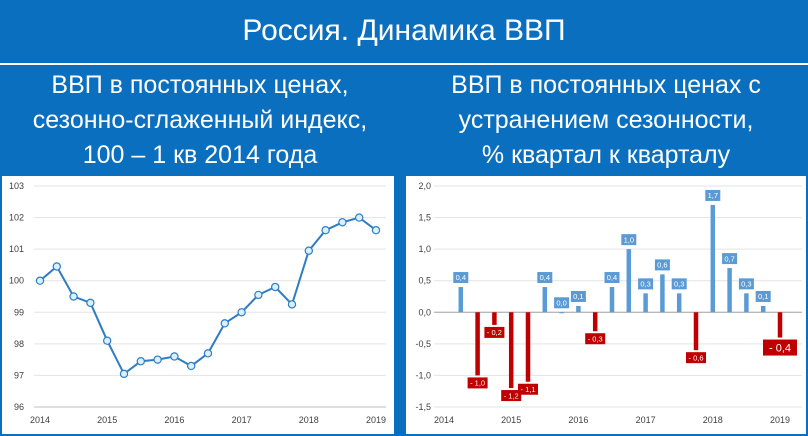  I want to click on y-tick-label: 97, so click(19, 375).